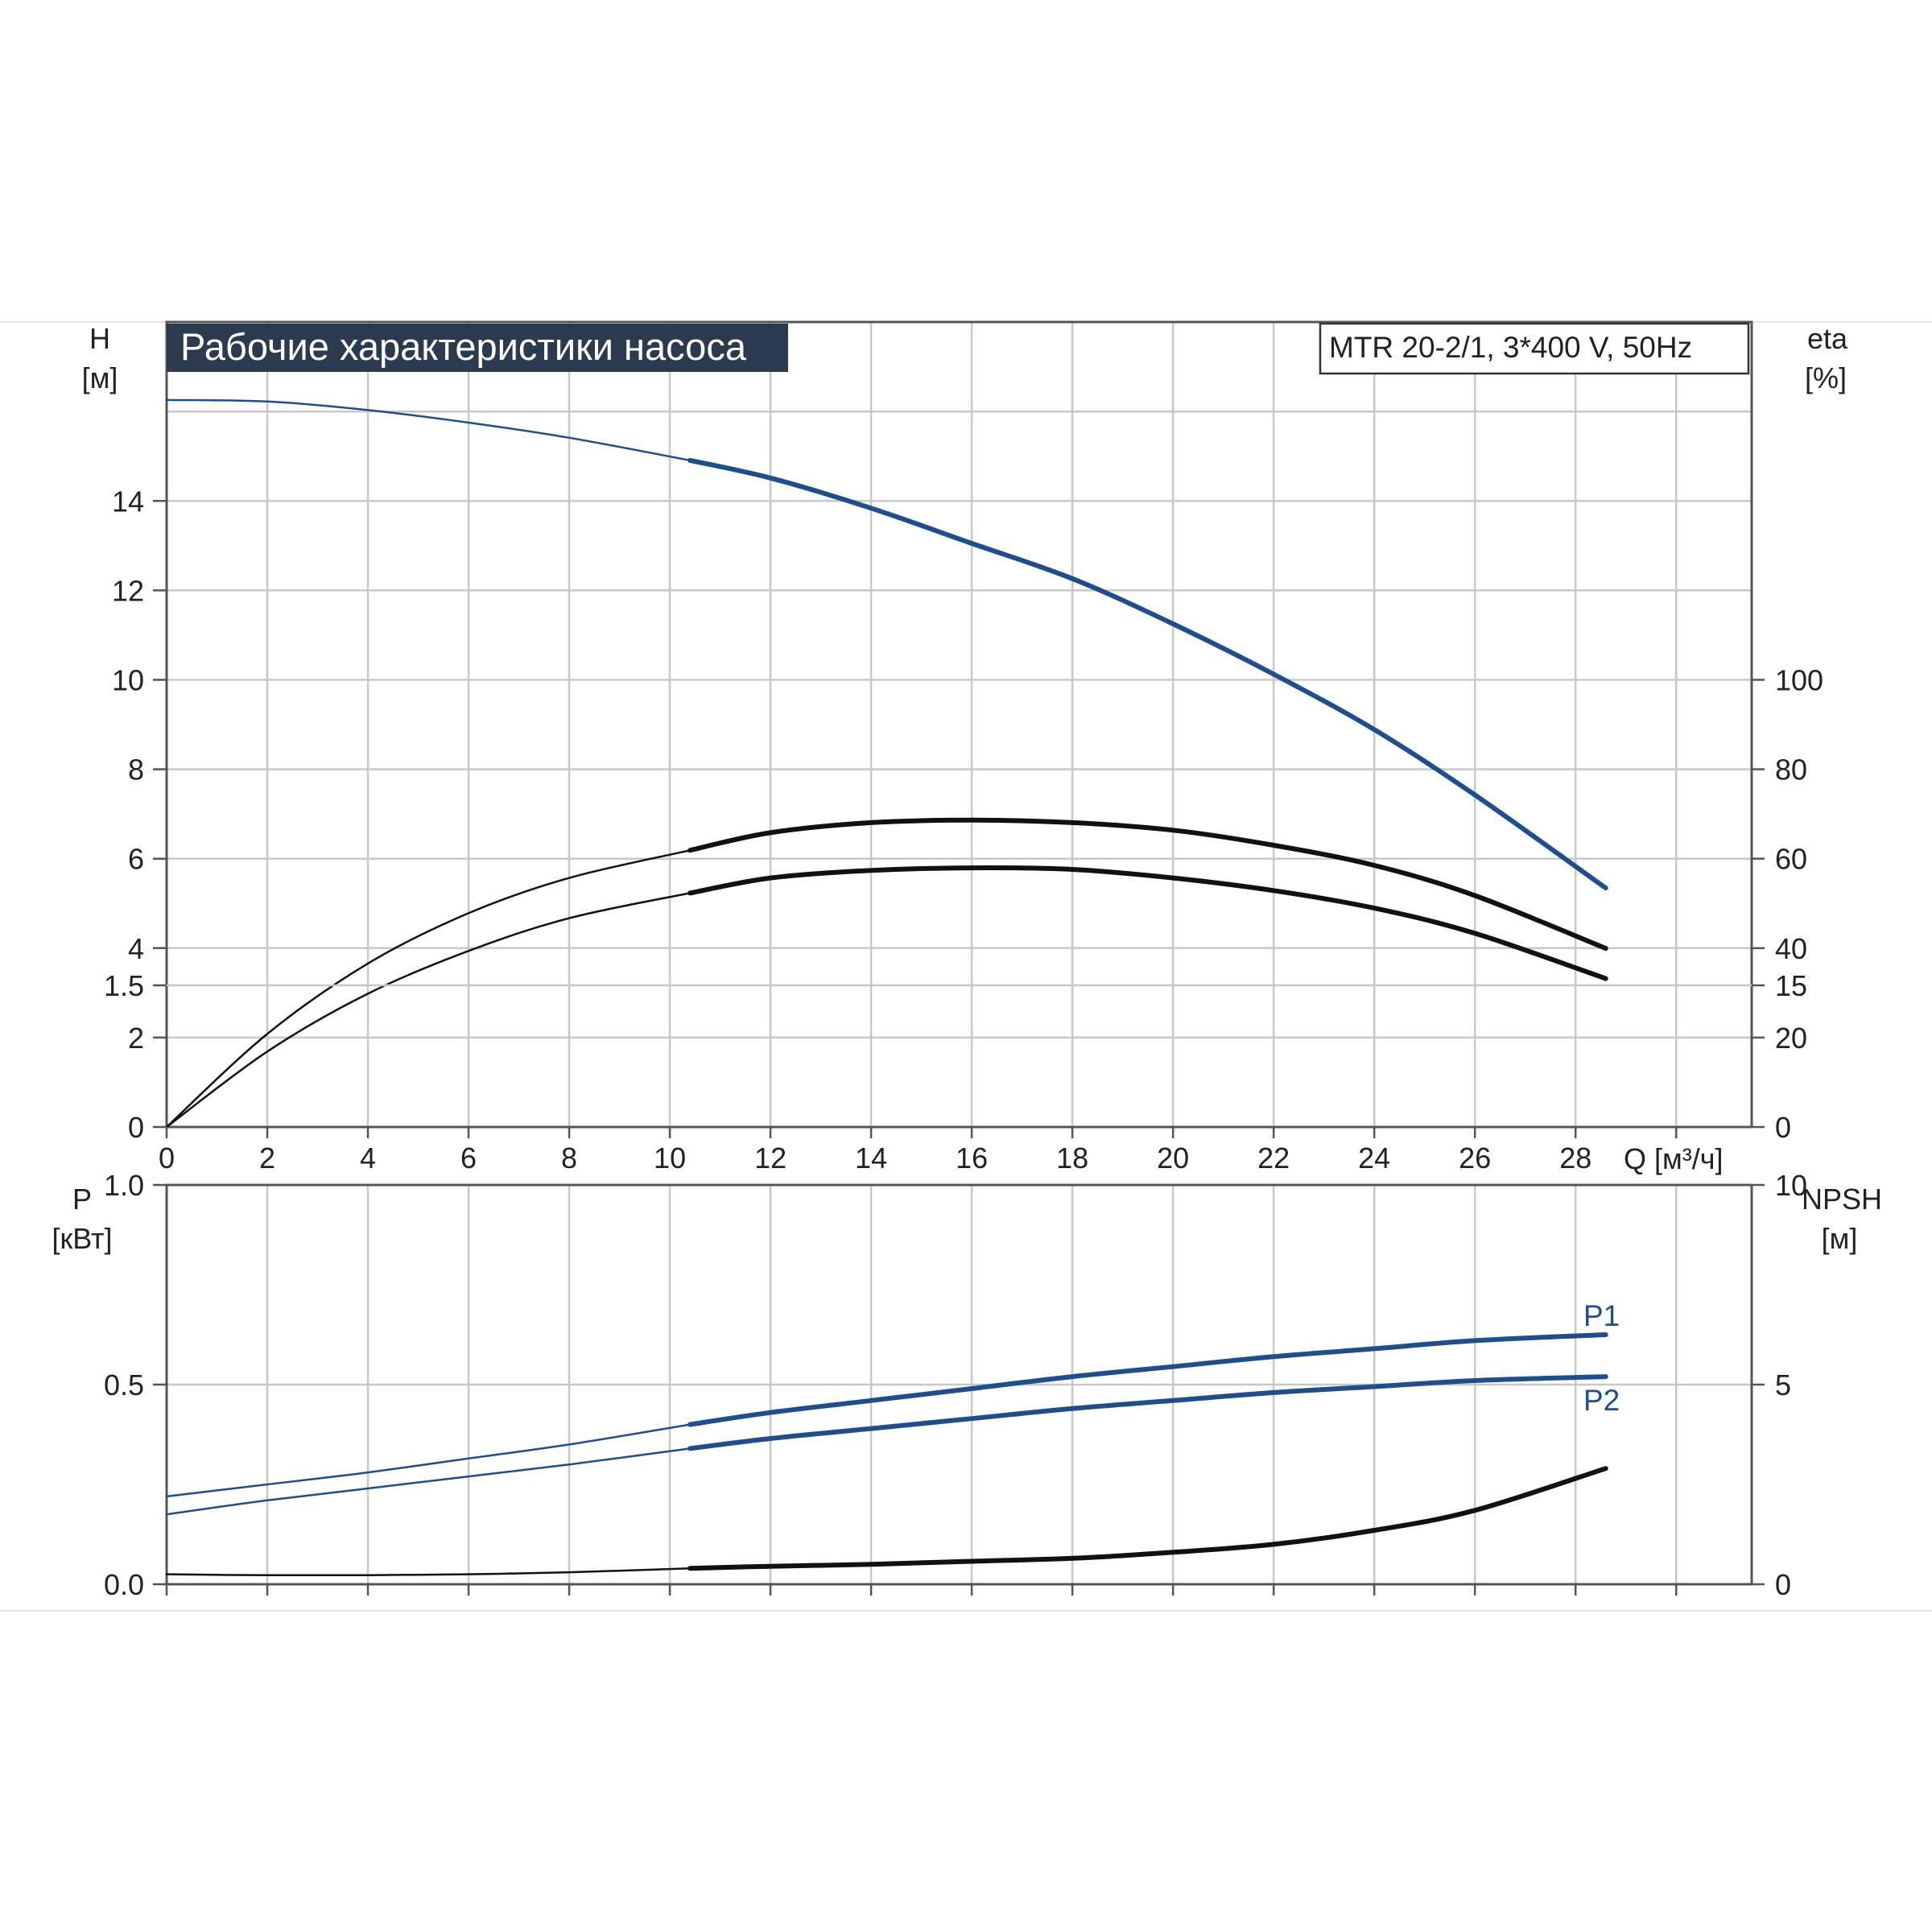  What do you see at coordinates (368, 1157) in the screenshot?
I see `x-tick-label: 4` at bounding box center [368, 1157].